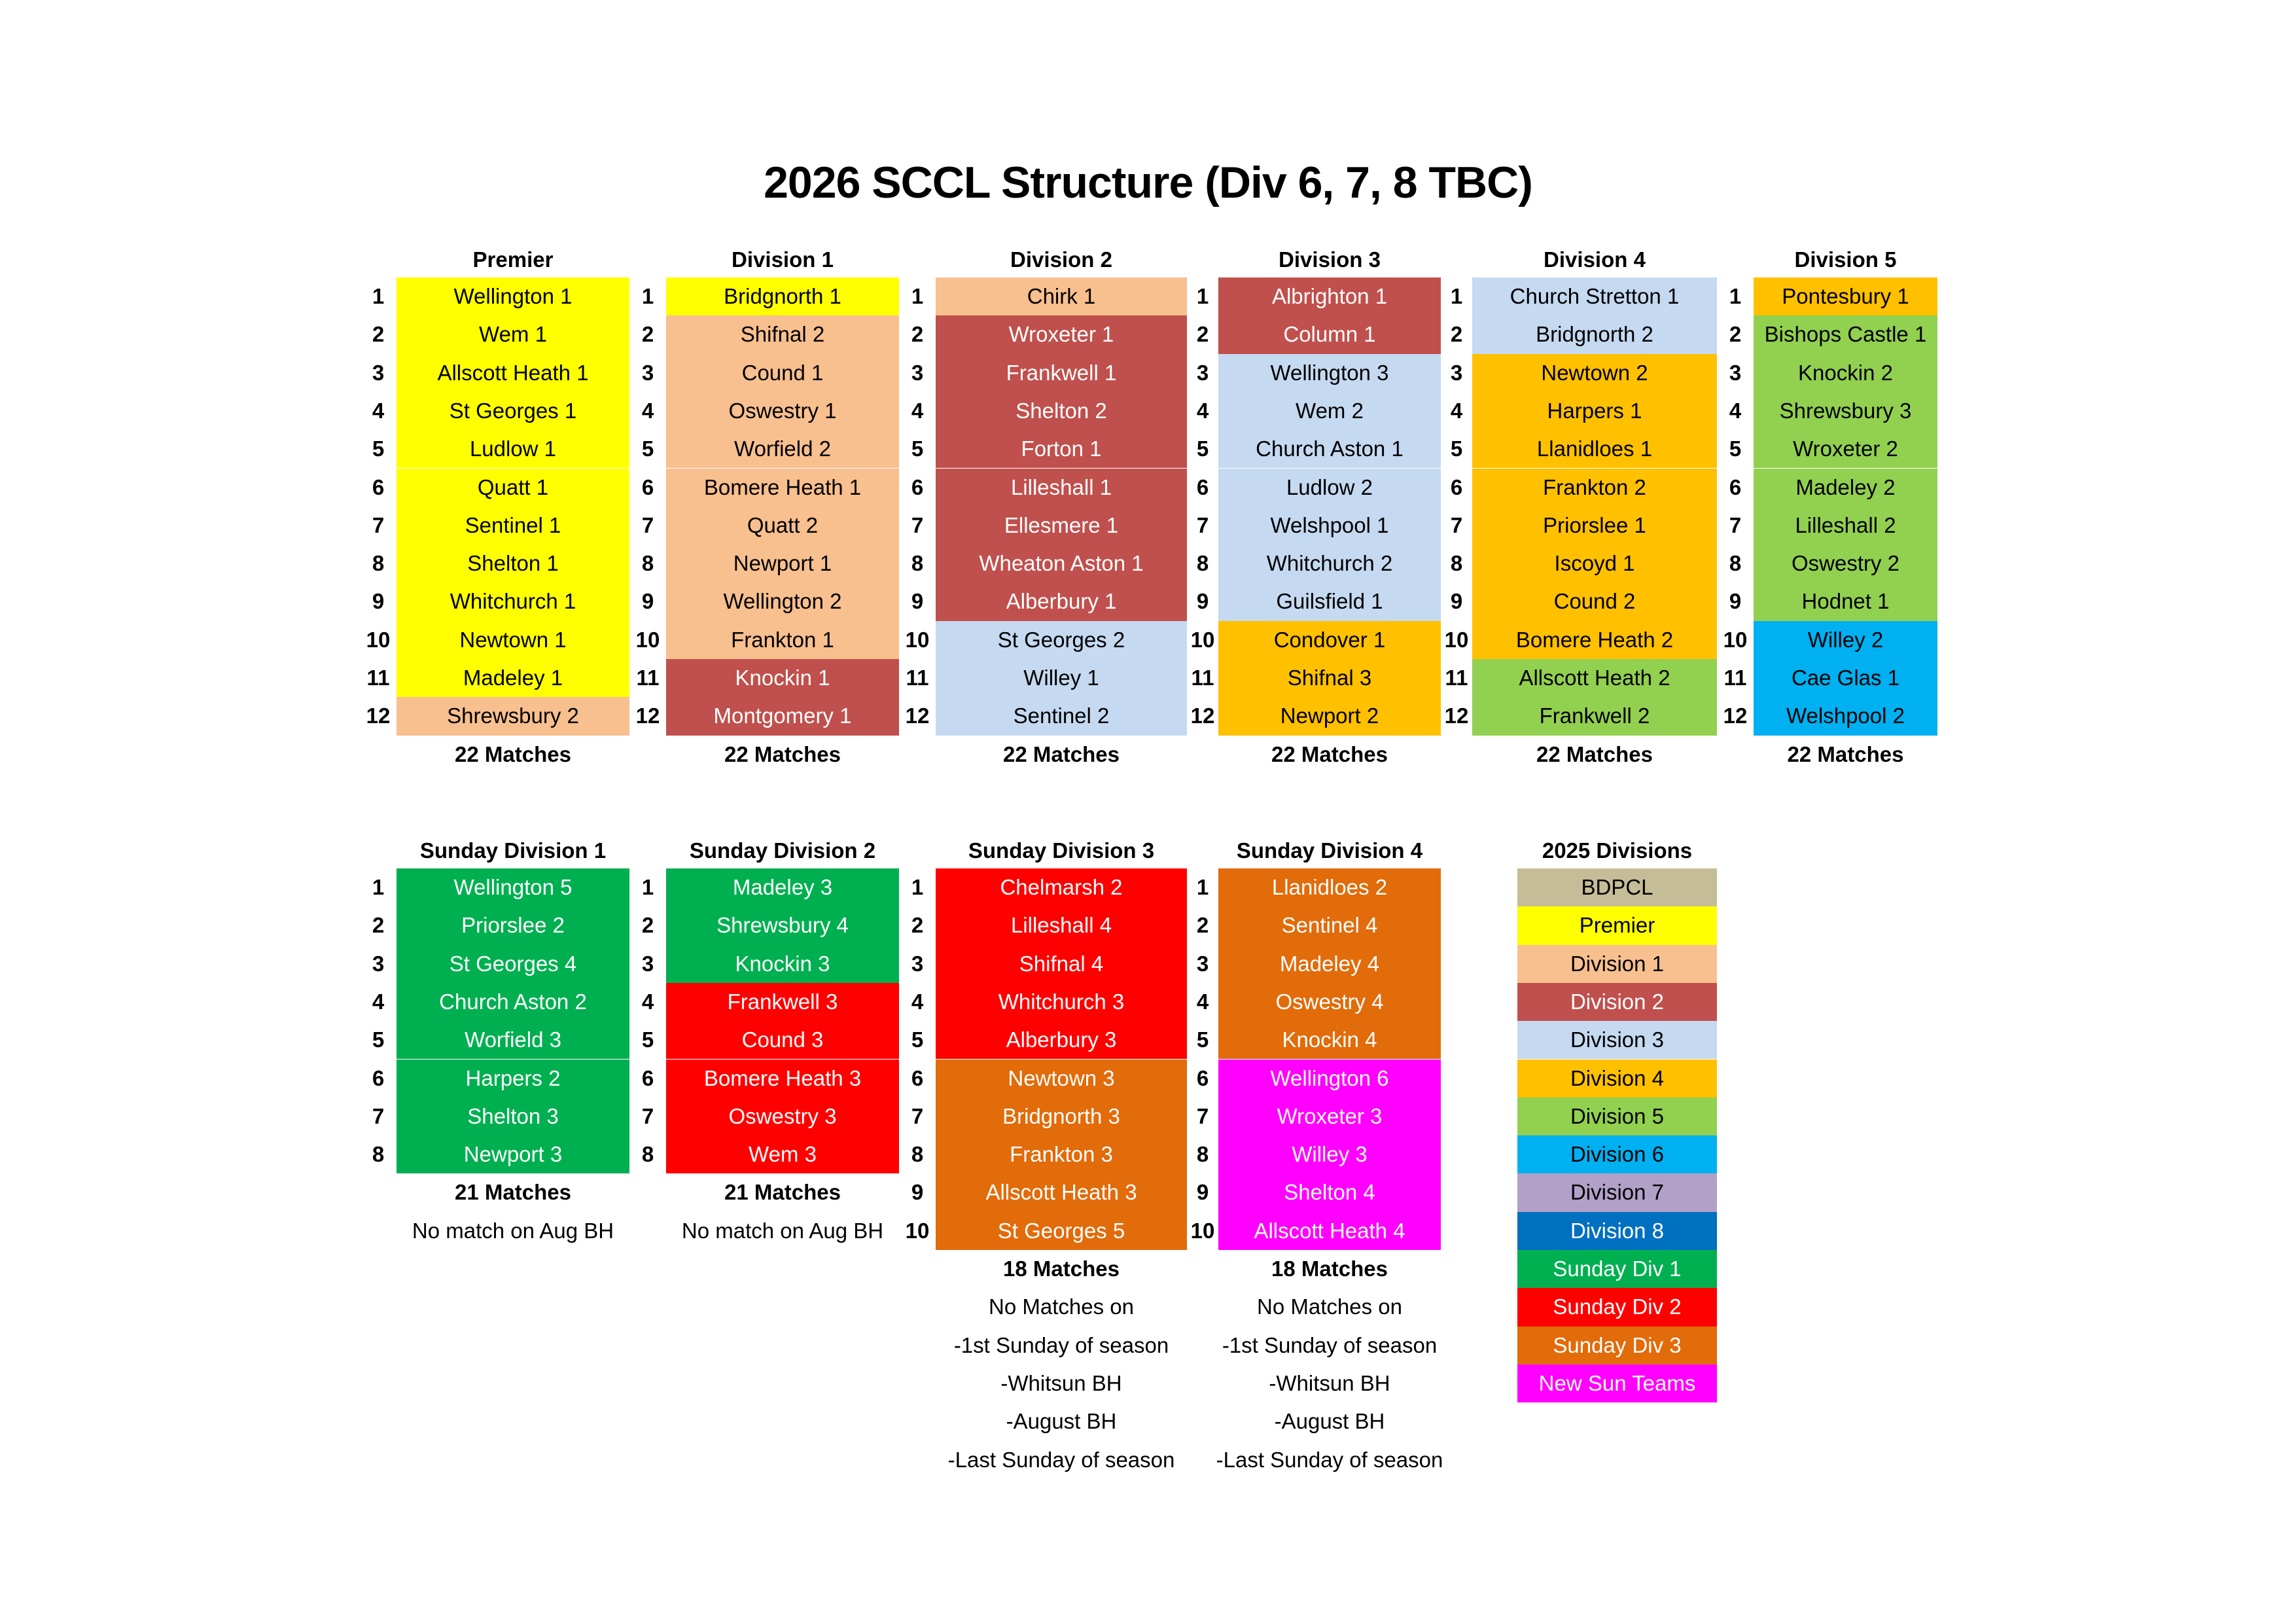  I want to click on table-row: 12 Shrewsbury 2, so click(495, 716).